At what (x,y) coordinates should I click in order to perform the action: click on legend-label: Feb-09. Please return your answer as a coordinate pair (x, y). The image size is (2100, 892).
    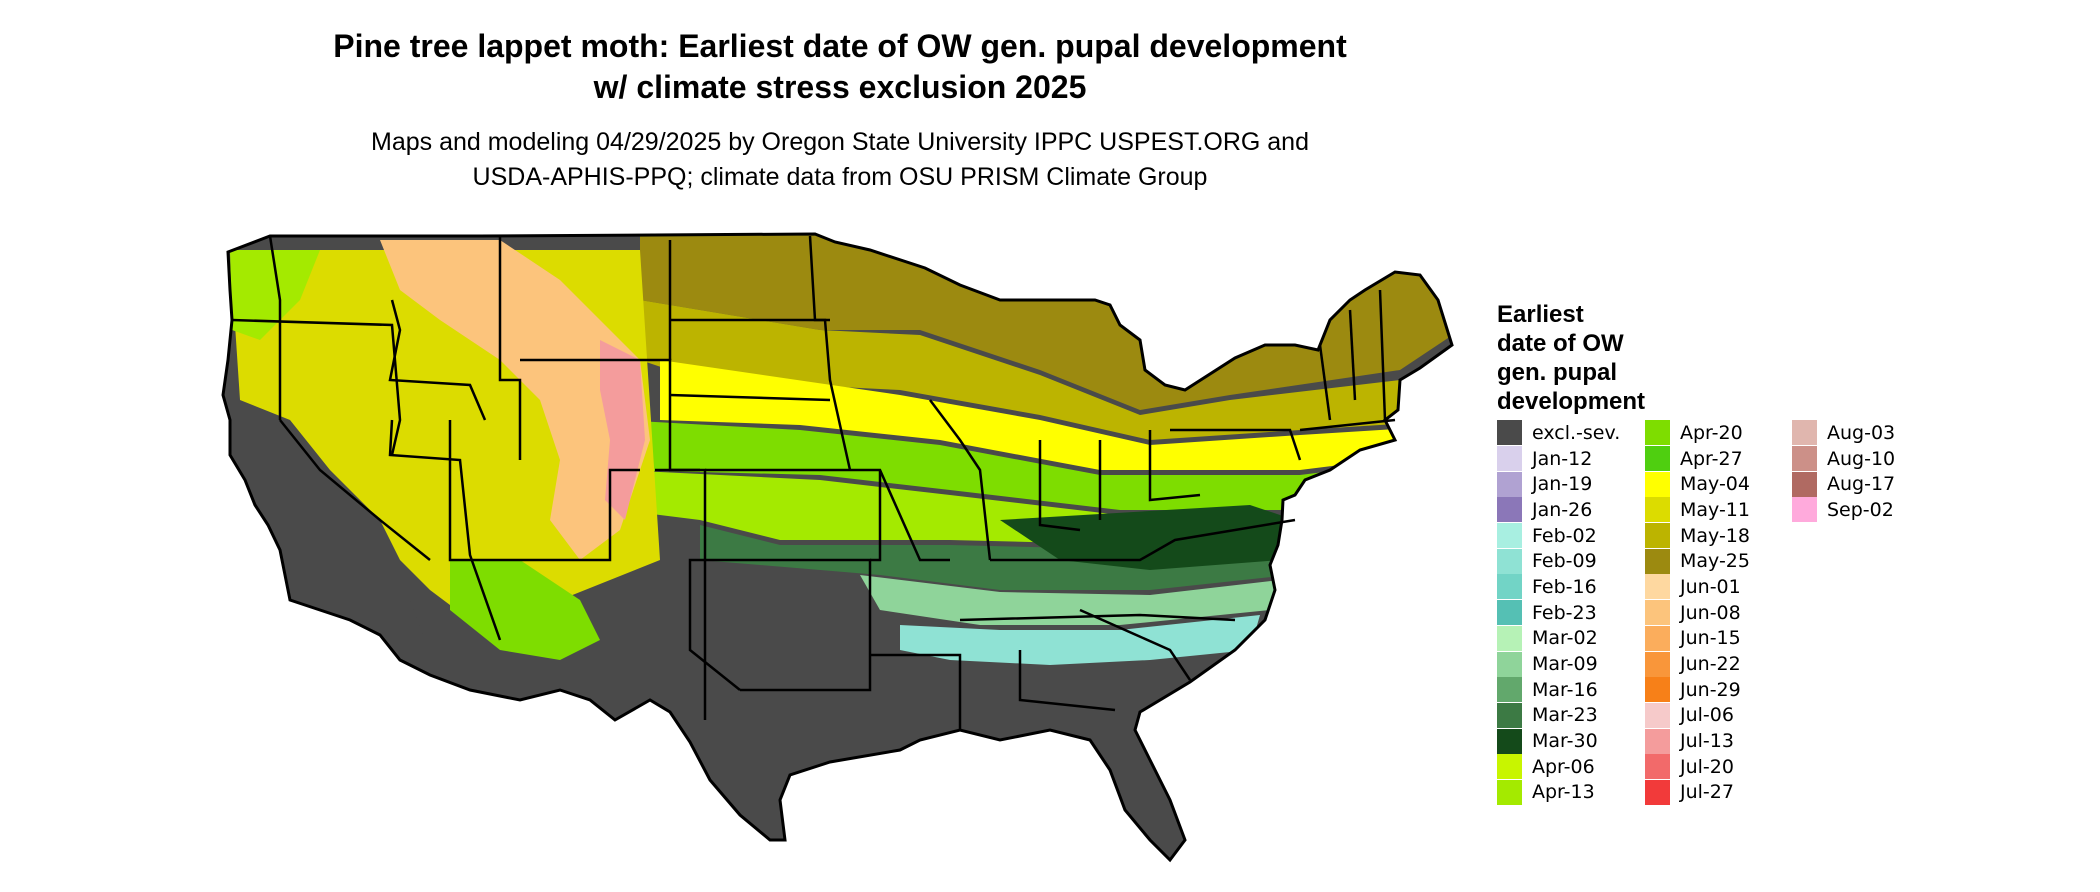
    Looking at the image, I should click on (1564, 561).